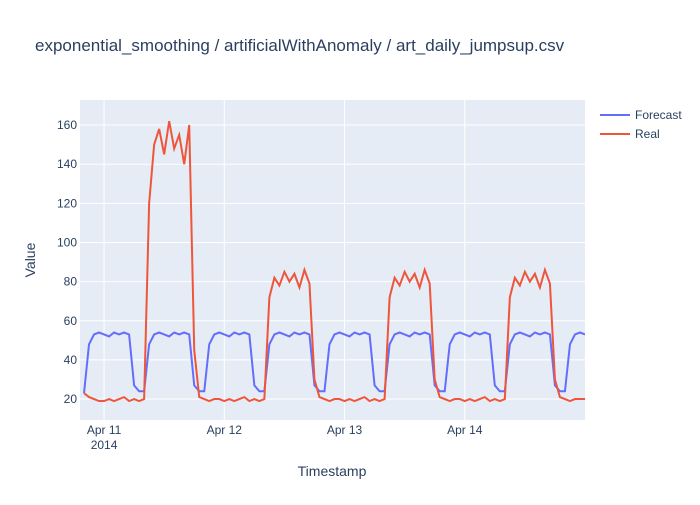 The width and height of the screenshot is (700, 505). What do you see at coordinates (345, 430) in the screenshot?
I see `x-tick-label: Apr 13` at bounding box center [345, 430].